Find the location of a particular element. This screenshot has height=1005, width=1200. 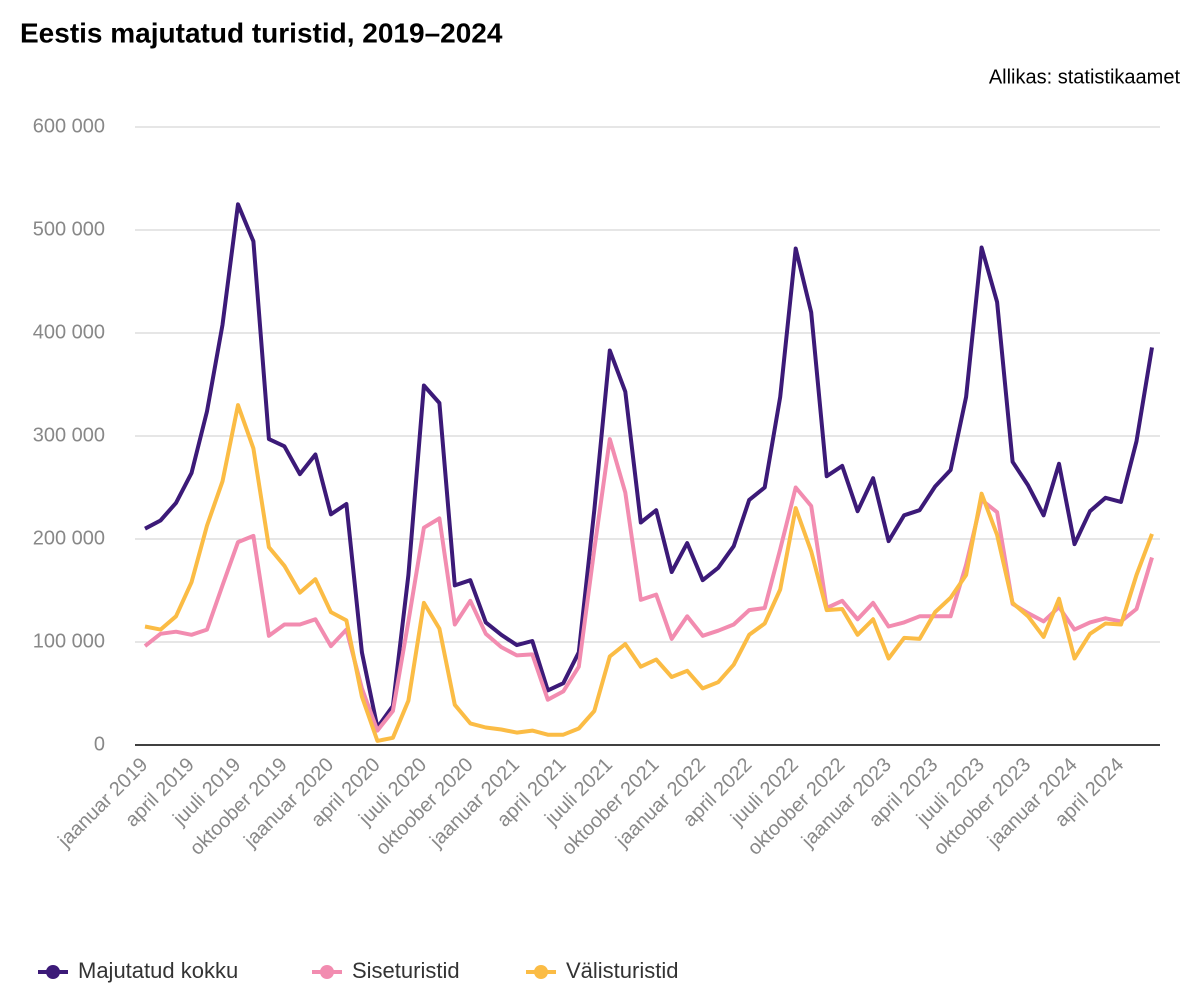

source: Allikas: statistikaamet is located at coordinates (1085, 77).